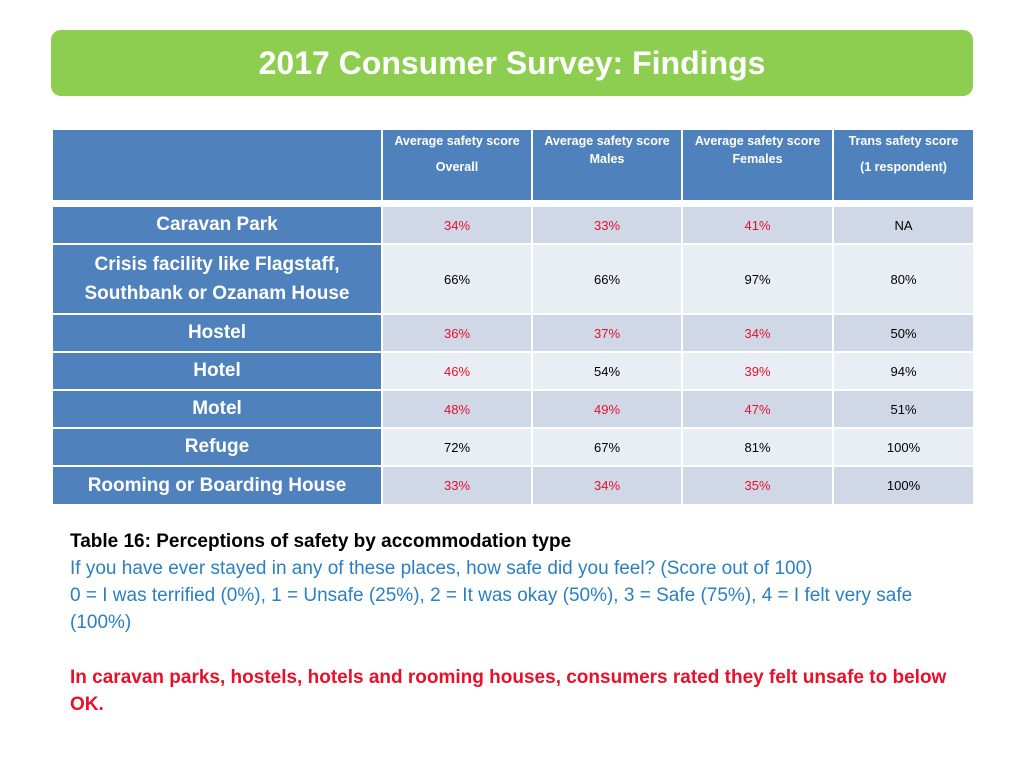 The height and width of the screenshot is (768, 1024). What do you see at coordinates (217, 225) in the screenshot?
I see `row-label: Caravan Park` at bounding box center [217, 225].